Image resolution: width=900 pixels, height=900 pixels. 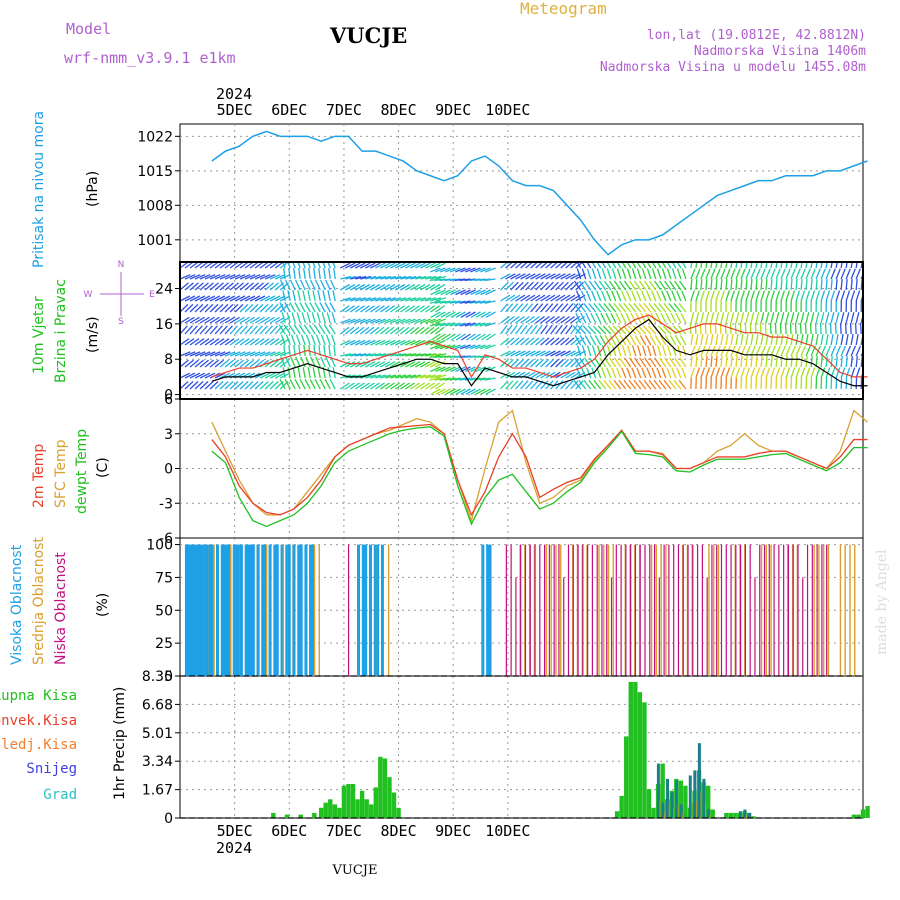 I want to click on dewpoint-label: dewpt Temp, so click(x=82, y=471).